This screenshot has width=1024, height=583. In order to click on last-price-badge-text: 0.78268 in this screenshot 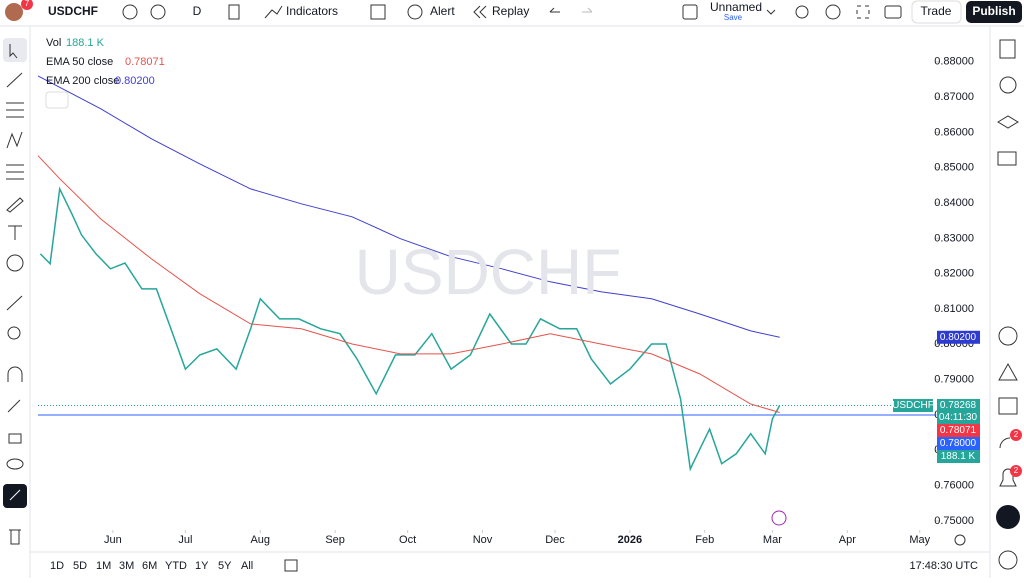, I will do `click(958, 405)`.